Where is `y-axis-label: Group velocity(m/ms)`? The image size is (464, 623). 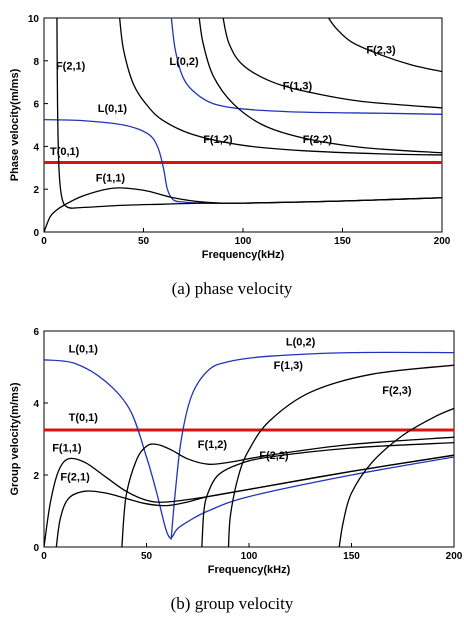 y-axis-label: Group velocity(m/ms) is located at coordinates (15, 438).